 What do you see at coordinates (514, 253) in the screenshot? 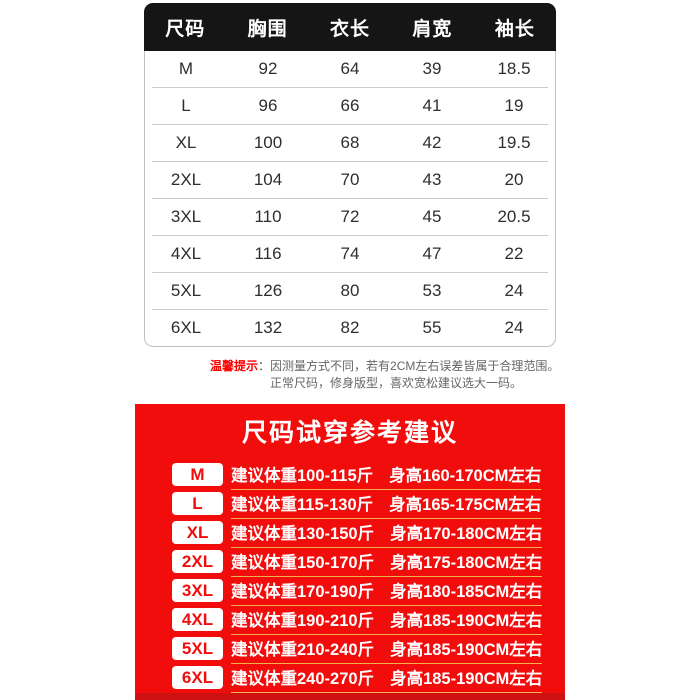
I see `cell-sleeve: 22` at bounding box center [514, 253].